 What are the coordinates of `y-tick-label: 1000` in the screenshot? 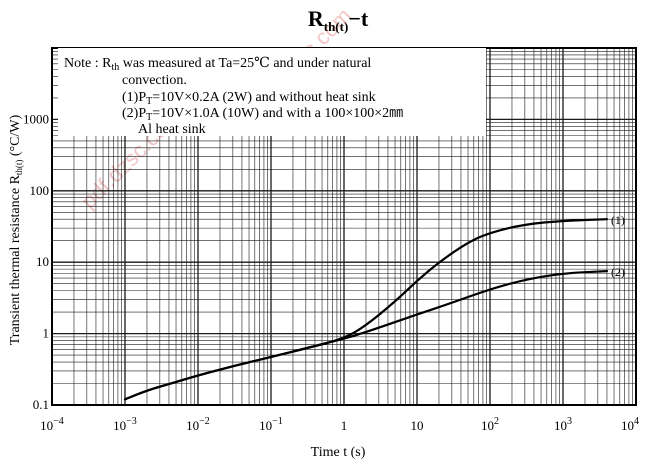 It's located at (36, 118).